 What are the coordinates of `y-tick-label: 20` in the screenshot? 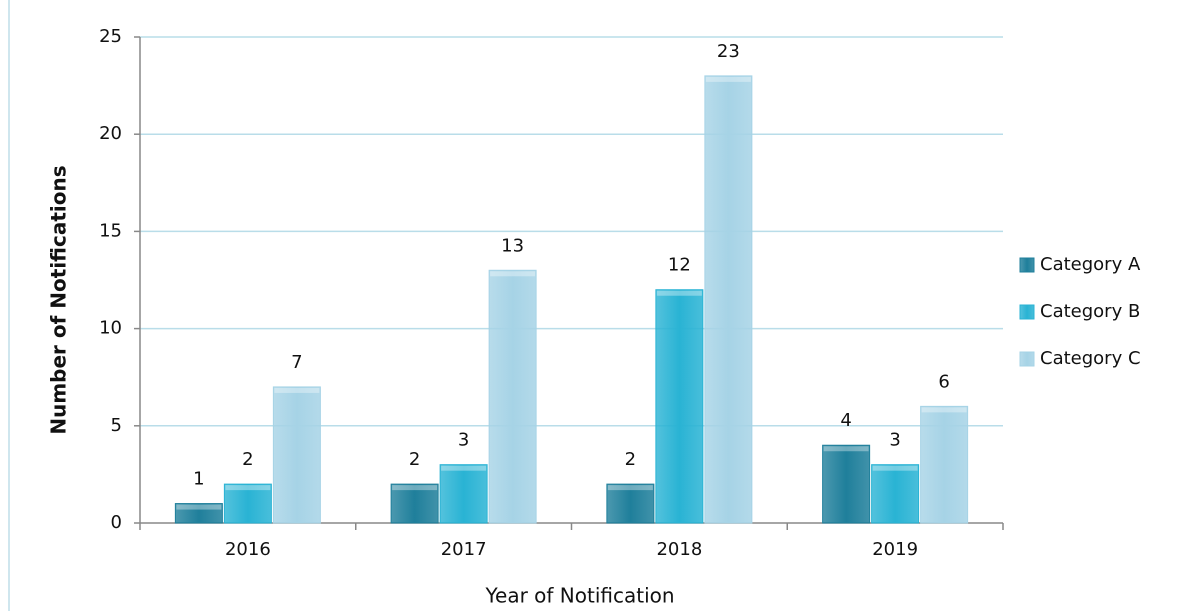 It's located at (110, 133).